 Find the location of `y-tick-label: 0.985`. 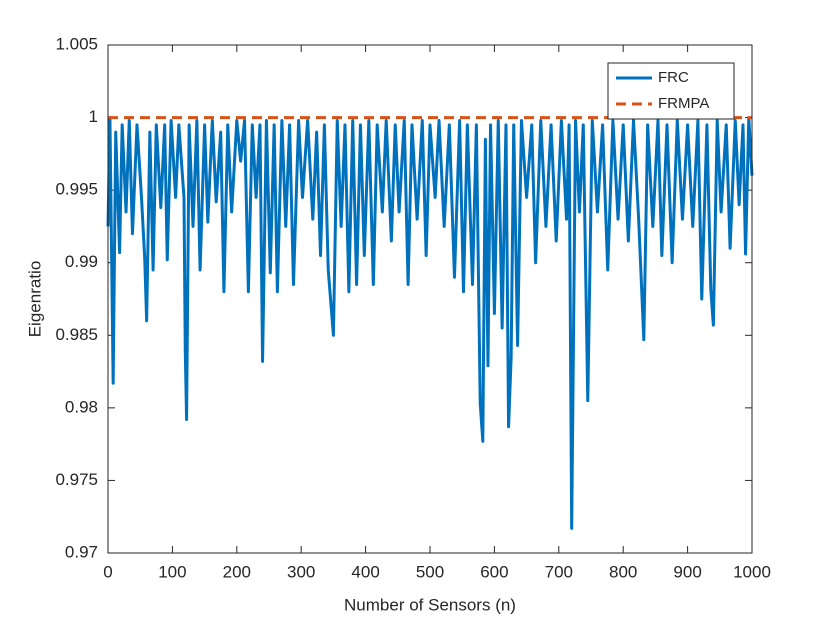

y-tick-label: 0.985 is located at coordinates (76, 334).